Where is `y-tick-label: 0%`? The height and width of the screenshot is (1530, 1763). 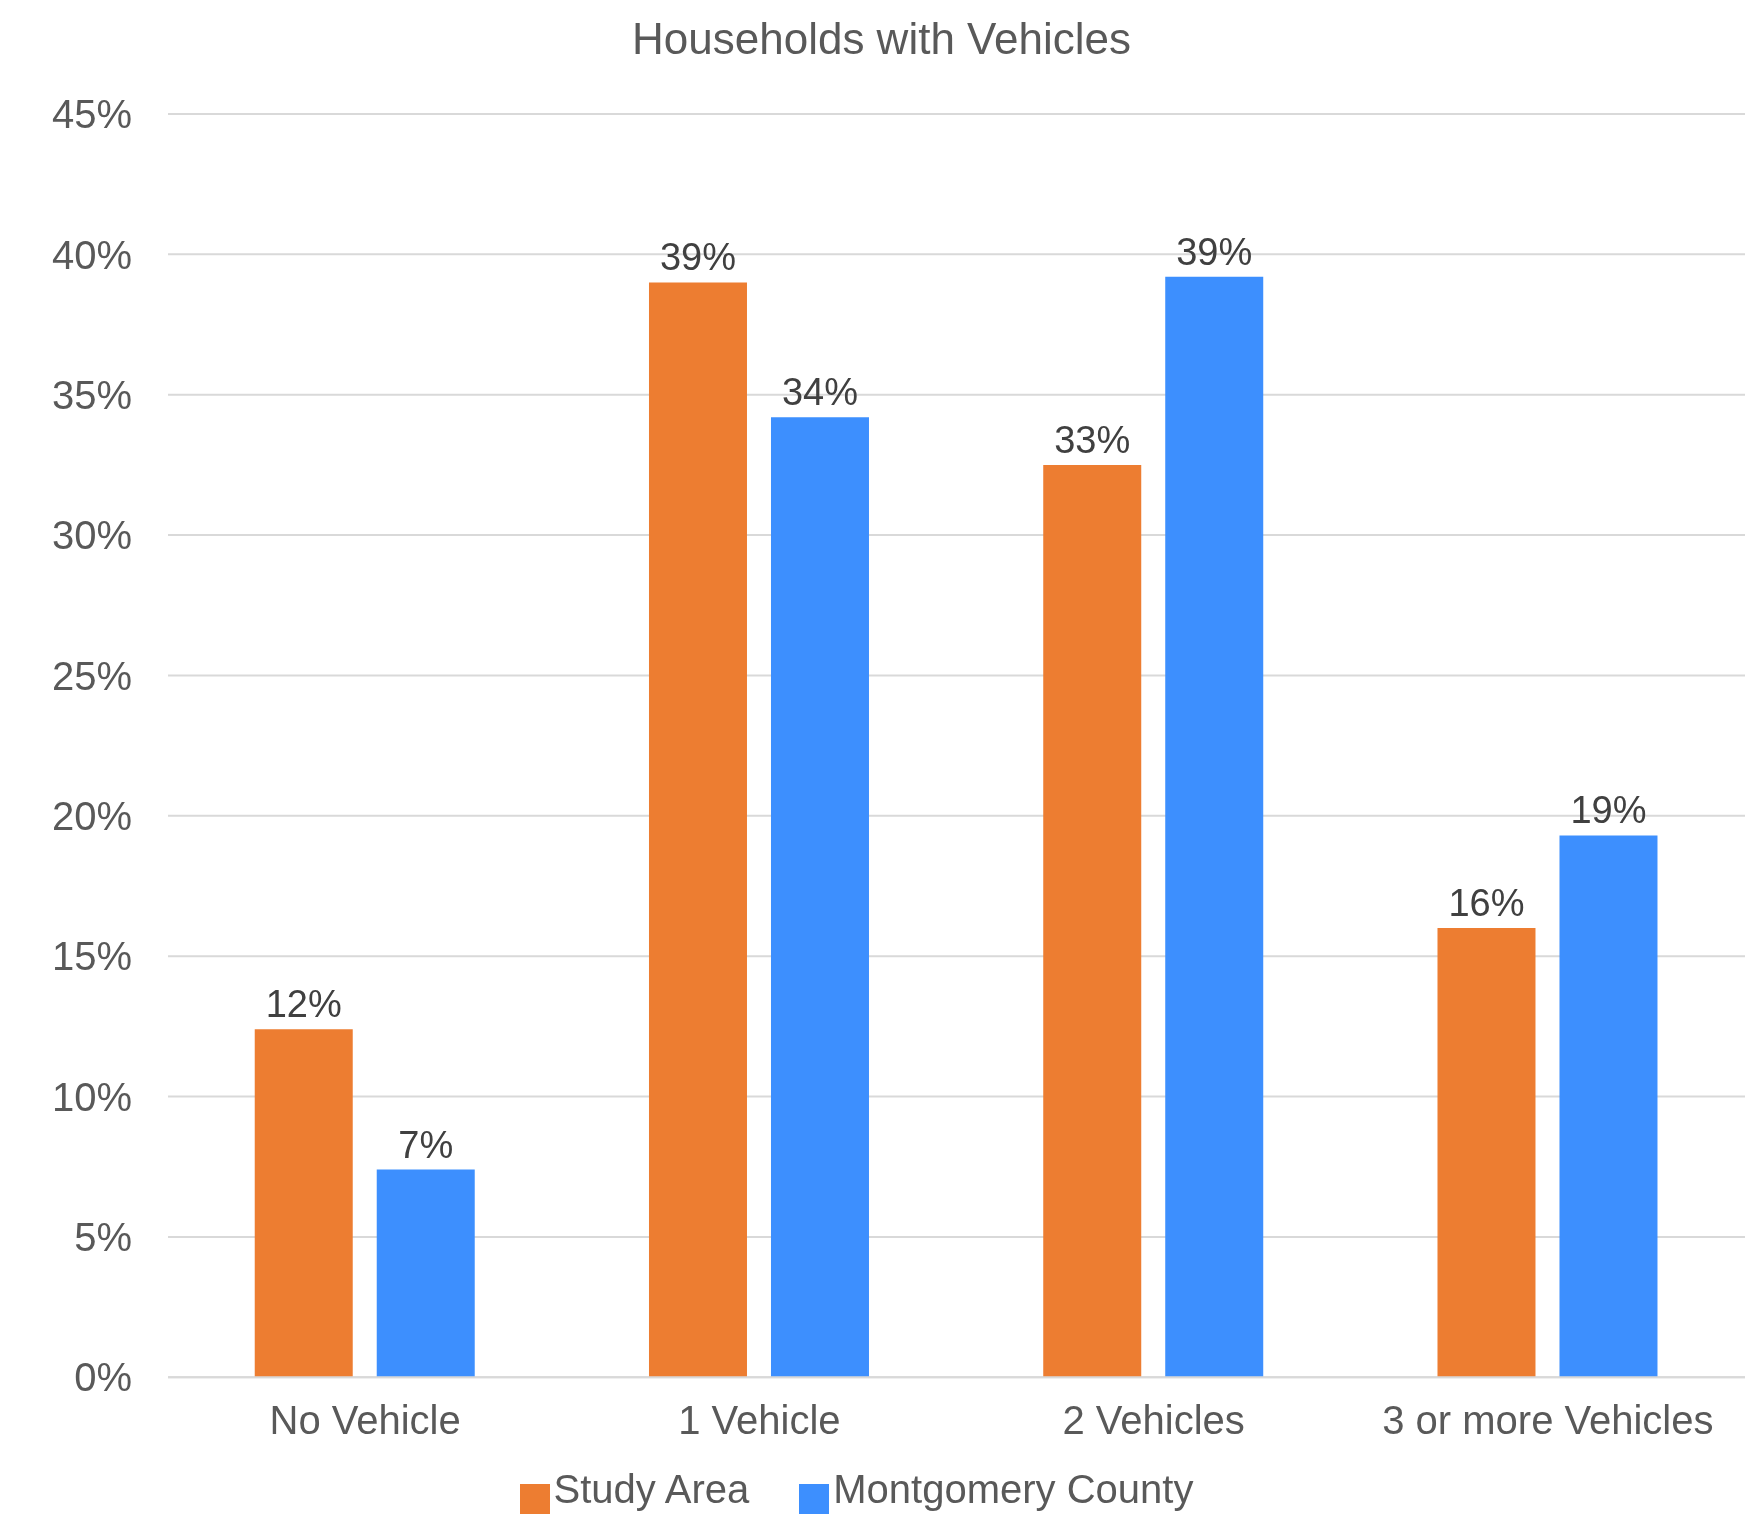
y-tick-label: 0% is located at coordinates (103, 1377).